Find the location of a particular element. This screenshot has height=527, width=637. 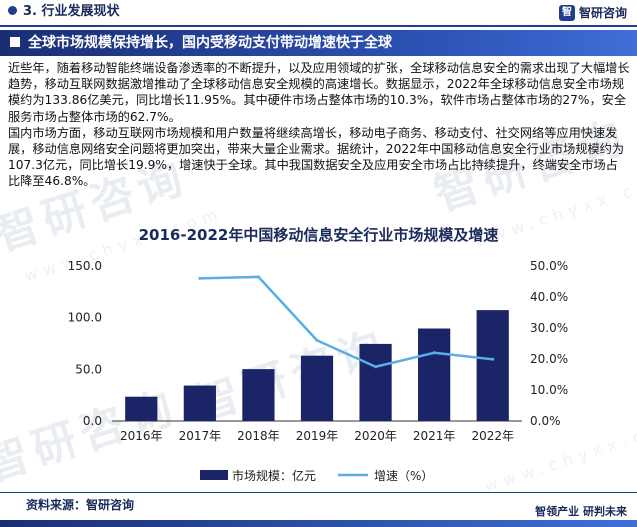

logo-mark-icon: 智 is located at coordinates (566, 12).